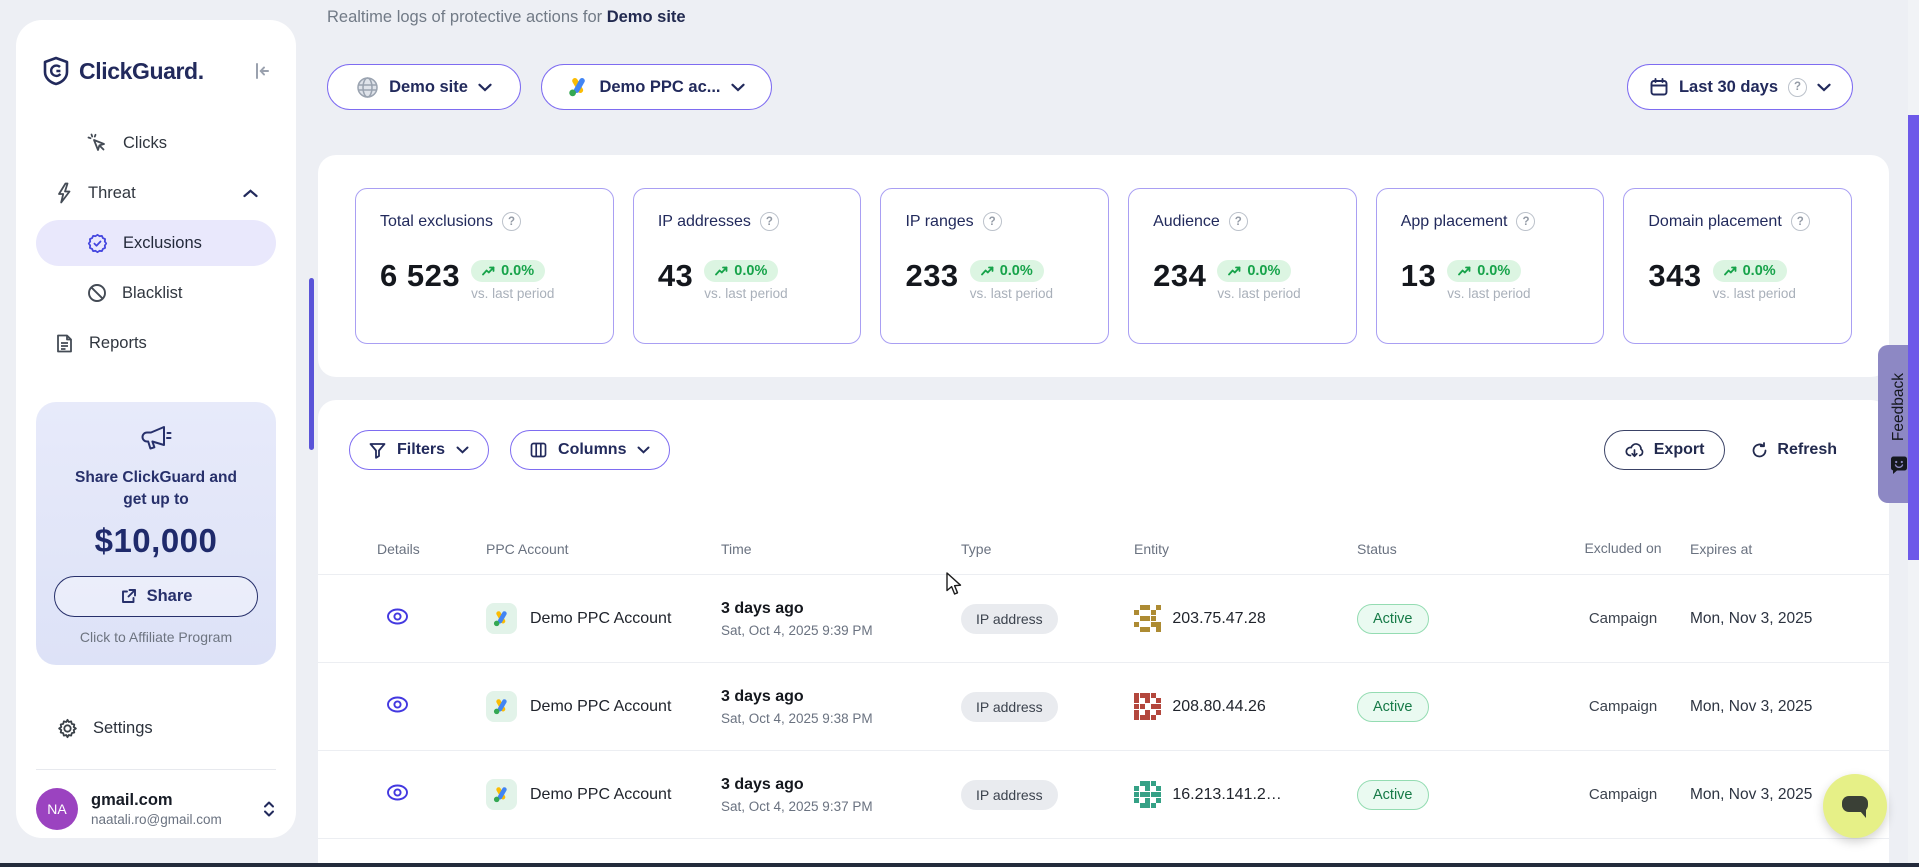 This screenshot has height=867, width=1919. What do you see at coordinates (262, 71) in the screenshot?
I see `sidebar-collapse-icon` at bounding box center [262, 71].